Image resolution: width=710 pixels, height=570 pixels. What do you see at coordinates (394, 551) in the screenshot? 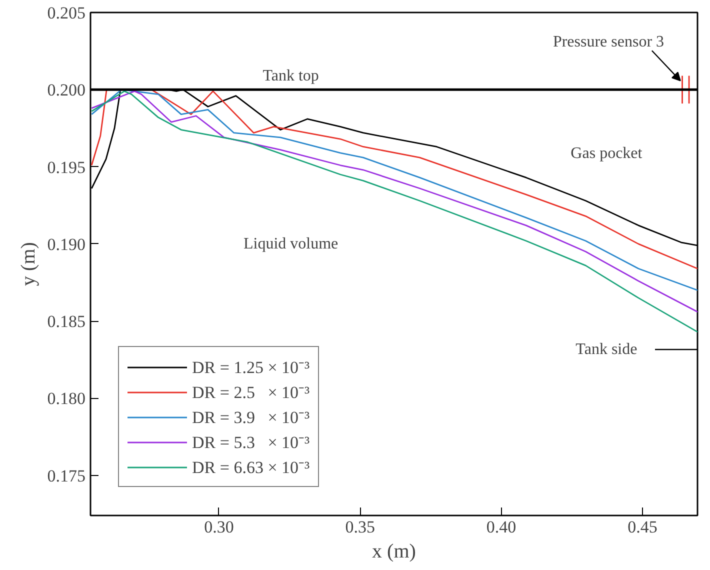
I see `x-axis-title: x (m)` at bounding box center [394, 551].